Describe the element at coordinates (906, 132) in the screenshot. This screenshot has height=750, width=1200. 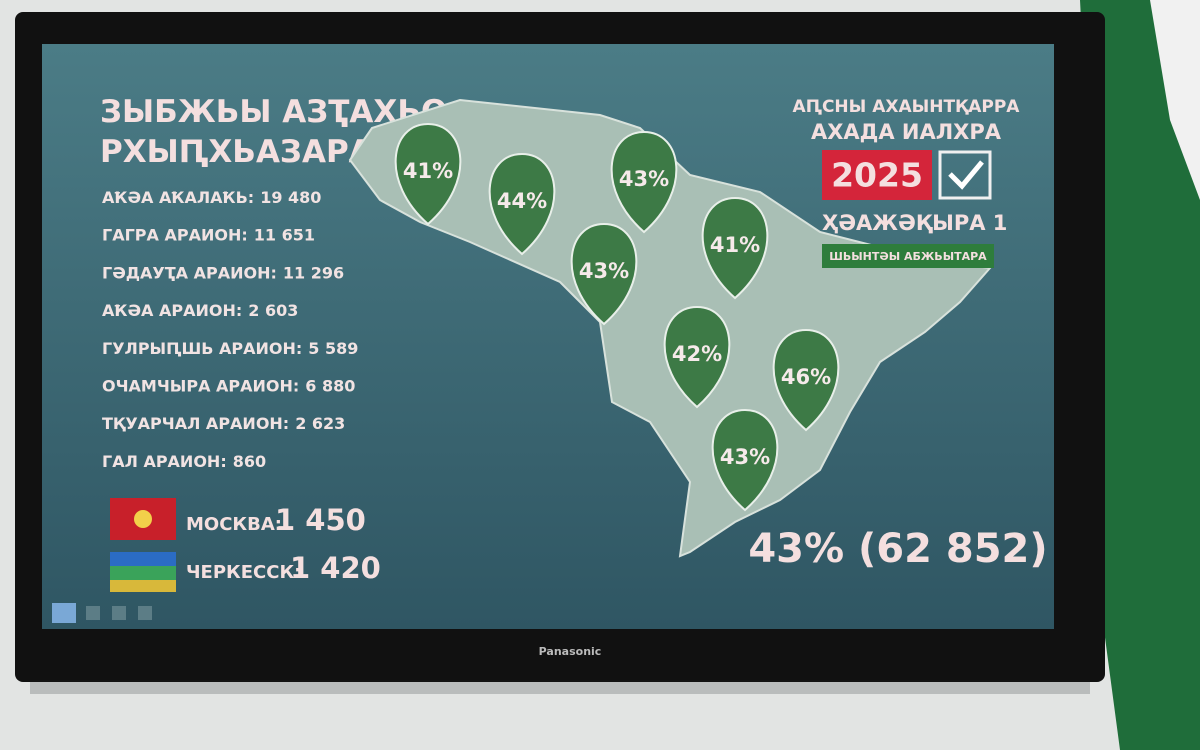
I see `badge-line: АХАДА ИАЛХРА` at that location.